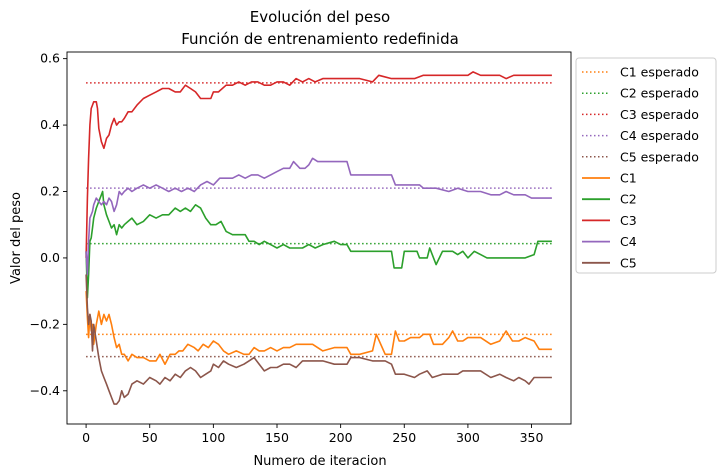 The height and width of the screenshot is (476, 723). Describe the element at coordinates (628, 241) in the screenshot. I see `legend-label: C4` at that location.